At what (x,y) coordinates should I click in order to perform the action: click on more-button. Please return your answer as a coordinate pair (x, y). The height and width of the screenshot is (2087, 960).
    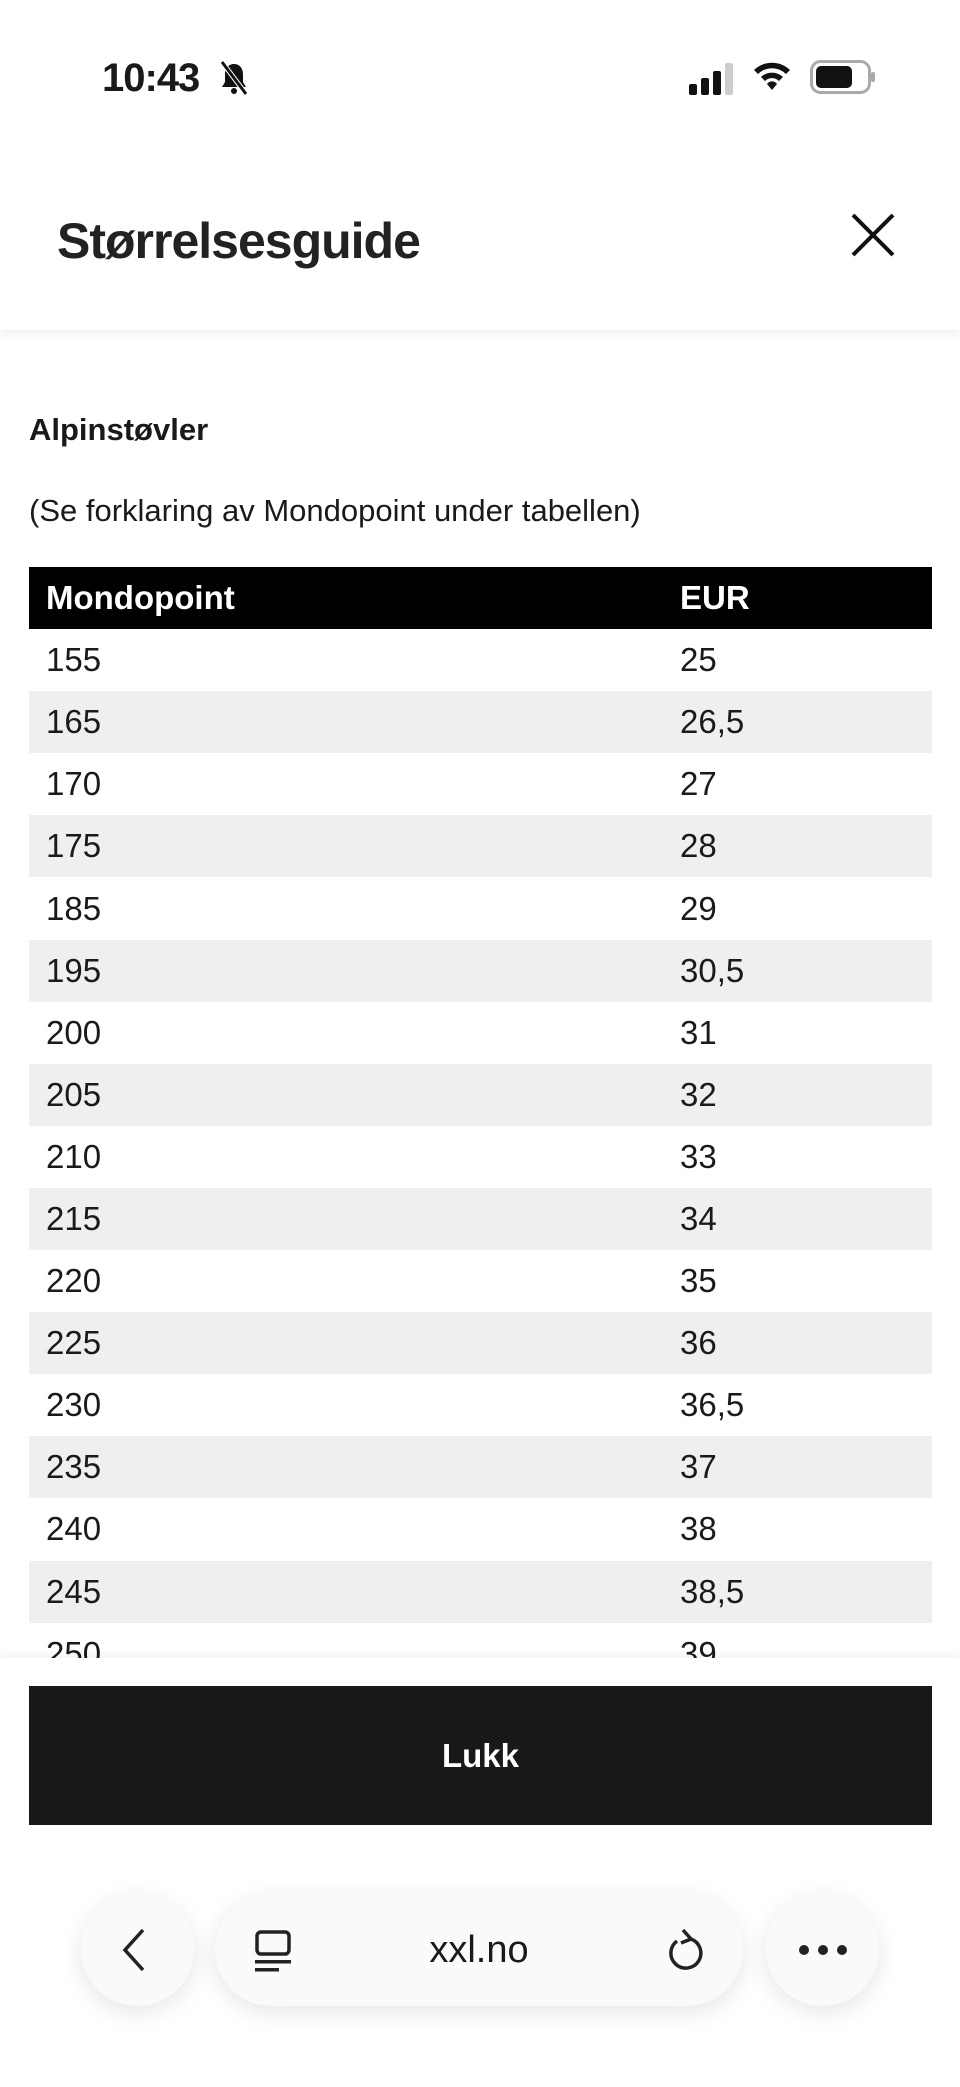
    Looking at the image, I should click on (822, 1949).